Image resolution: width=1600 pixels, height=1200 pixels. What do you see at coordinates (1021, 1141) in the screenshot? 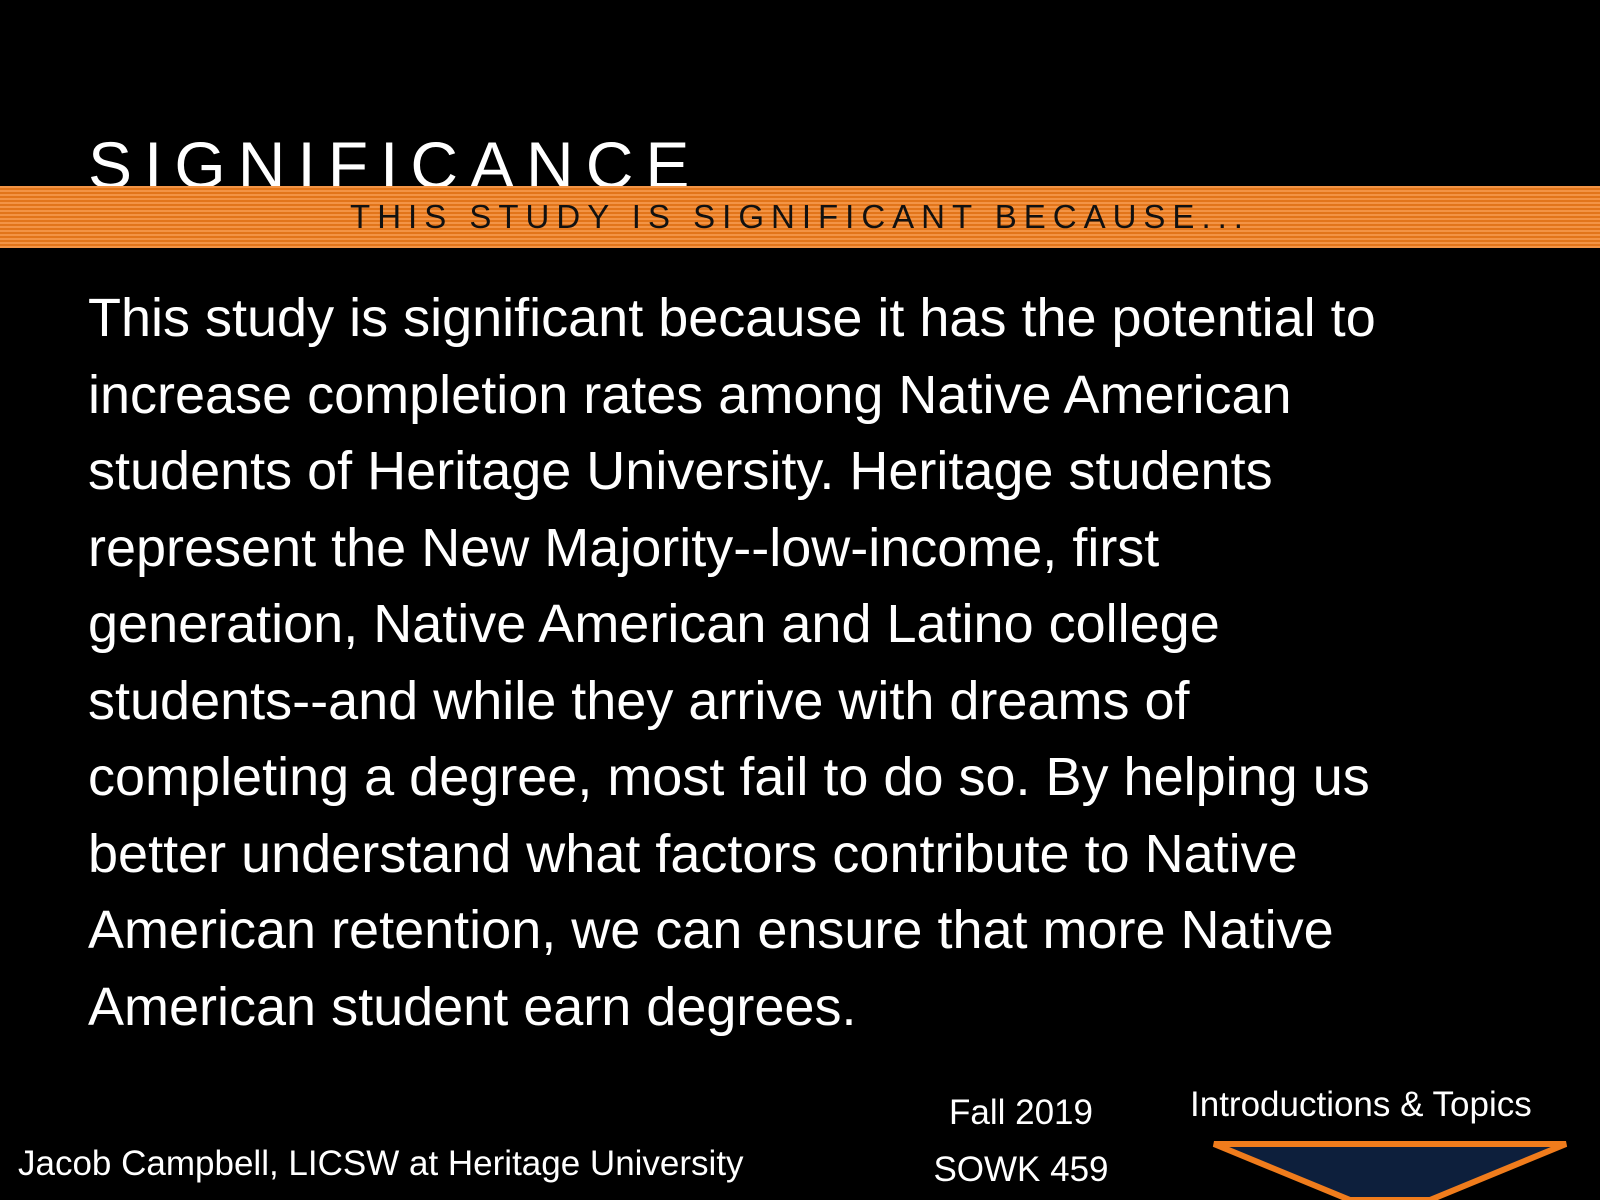
I see `footer-course-info: Fall 2019 SOWK 459` at bounding box center [1021, 1141].